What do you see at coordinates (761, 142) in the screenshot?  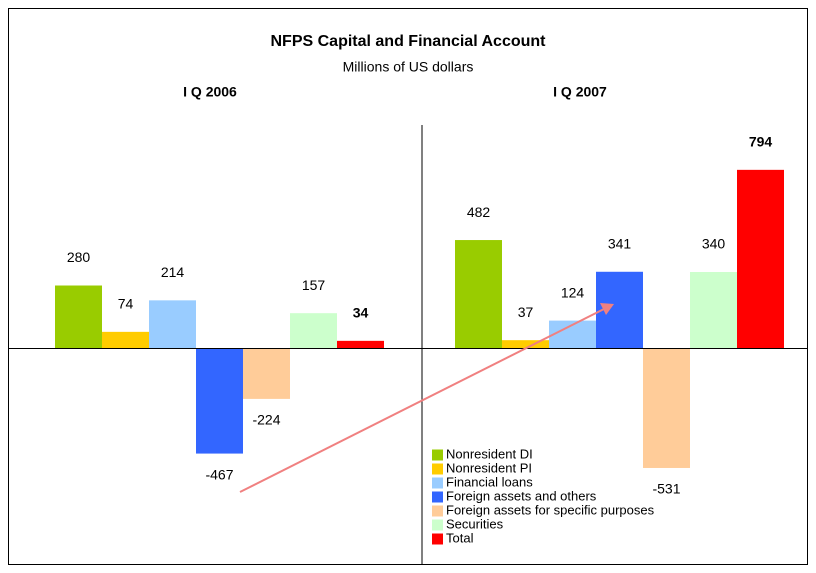 I see `data-label: 794` at bounding box center [761, 142].